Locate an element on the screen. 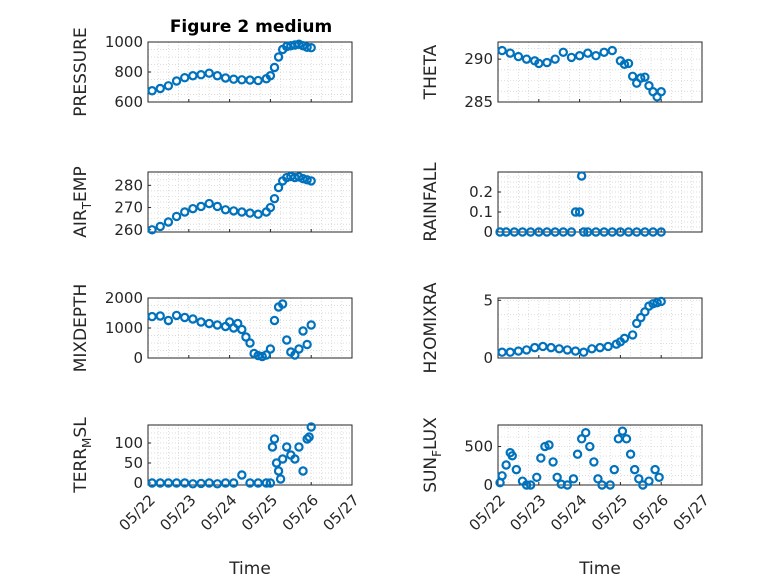 Image resolution: width=778 pixels, height=583 pixels. y-axis-label: AIRTEMP is located at coordinates (82, 201).